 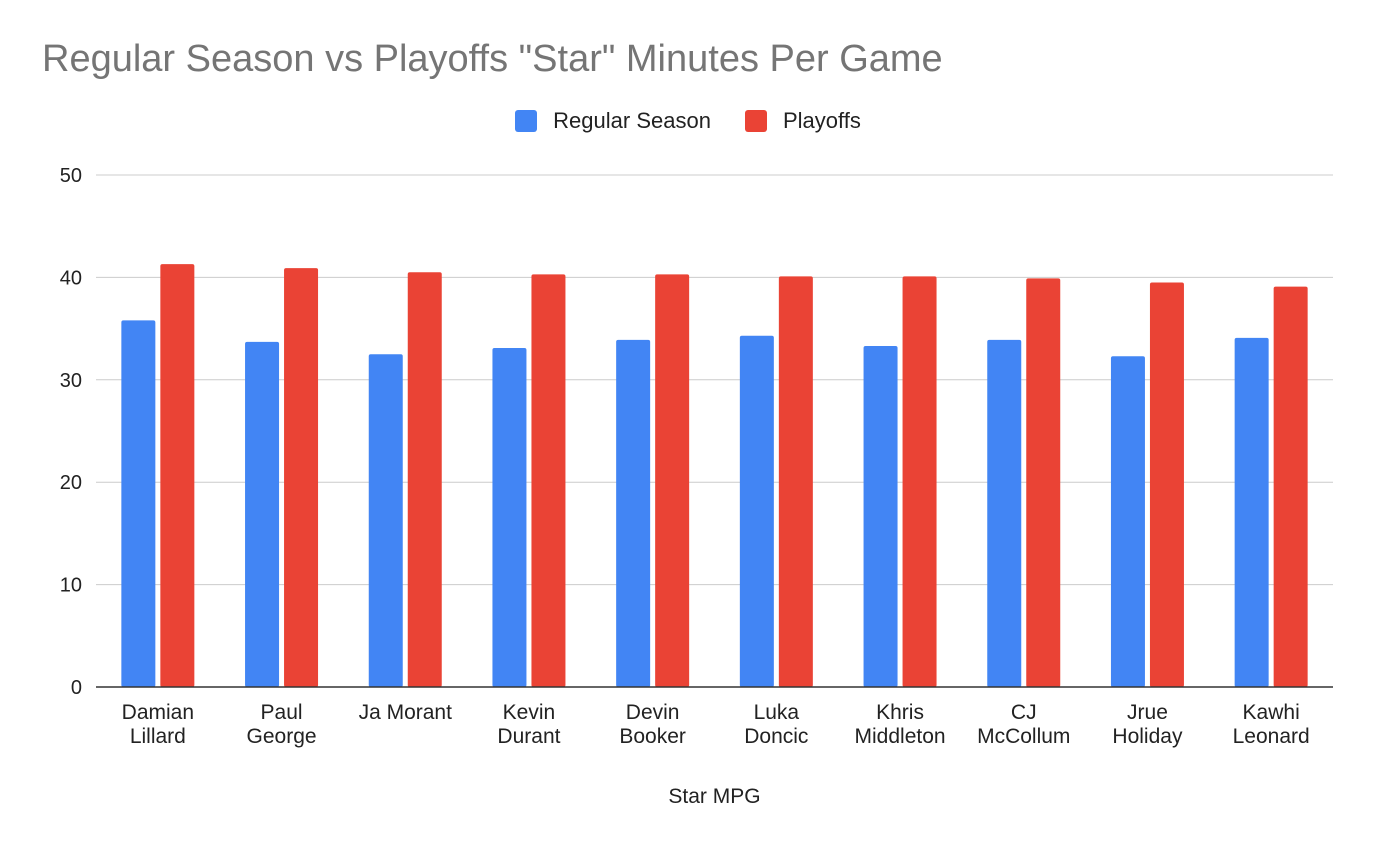 I want to click on legend-label-playoffs: Playoffs, so click(x=821, y=120).